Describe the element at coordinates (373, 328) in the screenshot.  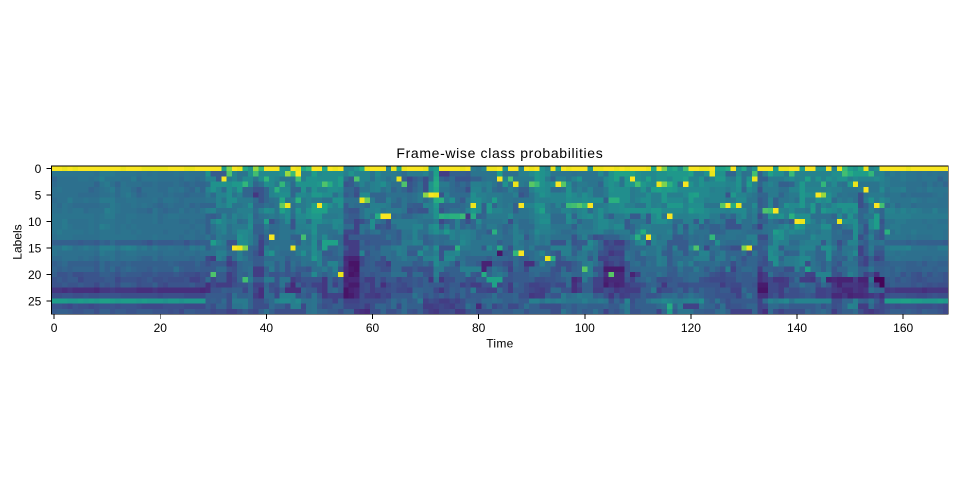
I see `svg-text: 60` at that location.